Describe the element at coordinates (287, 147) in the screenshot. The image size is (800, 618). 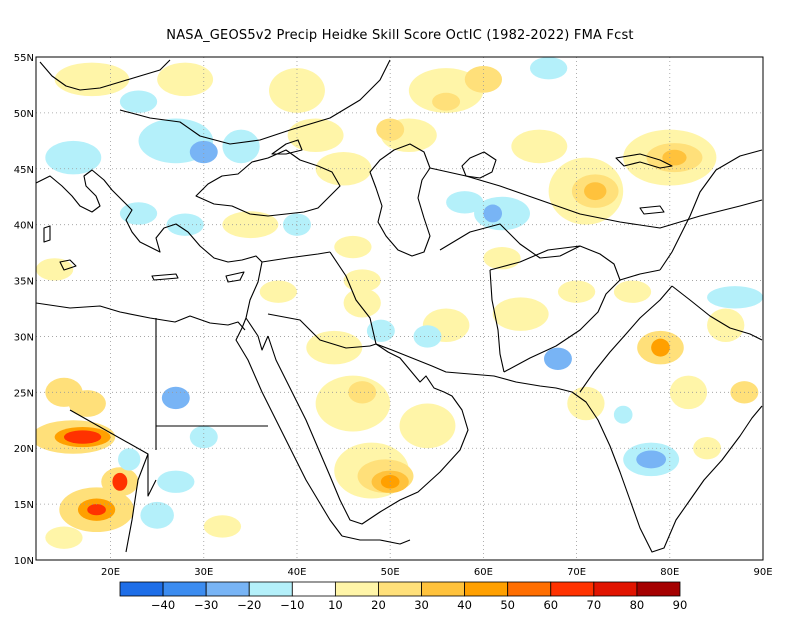
I see `sea-of-azov` at that location.